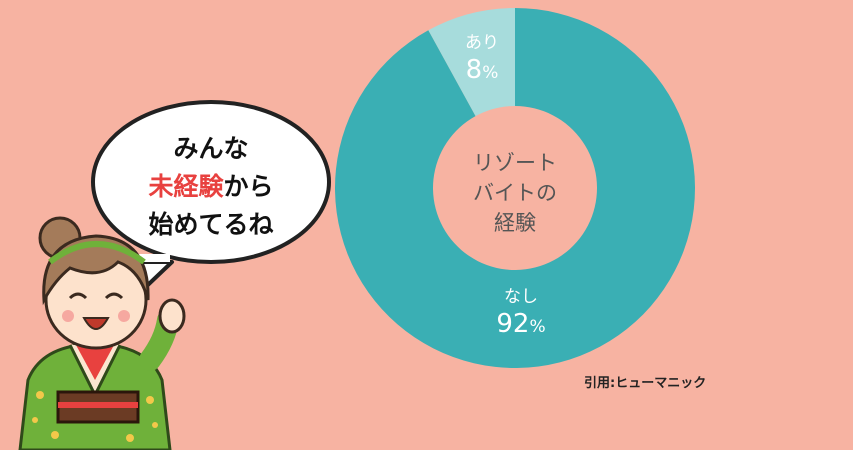 The width and height of the screenshot is (853, 450). I want to click on bubble-line-2-rest: から, so click(248, 186).